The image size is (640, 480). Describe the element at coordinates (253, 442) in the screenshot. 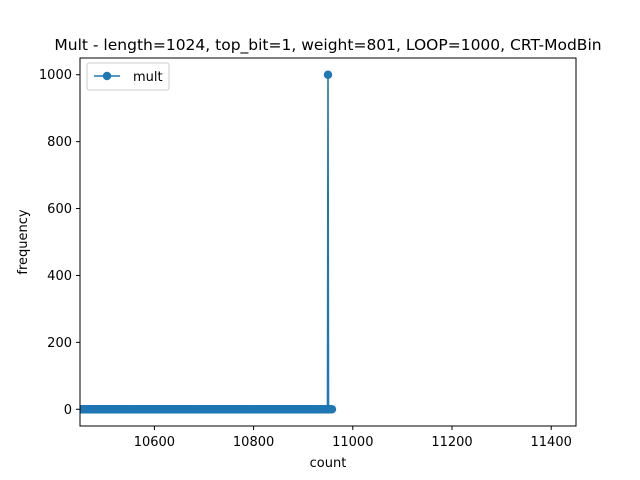

I see `x-tick-label-10800: 10800` at that location.